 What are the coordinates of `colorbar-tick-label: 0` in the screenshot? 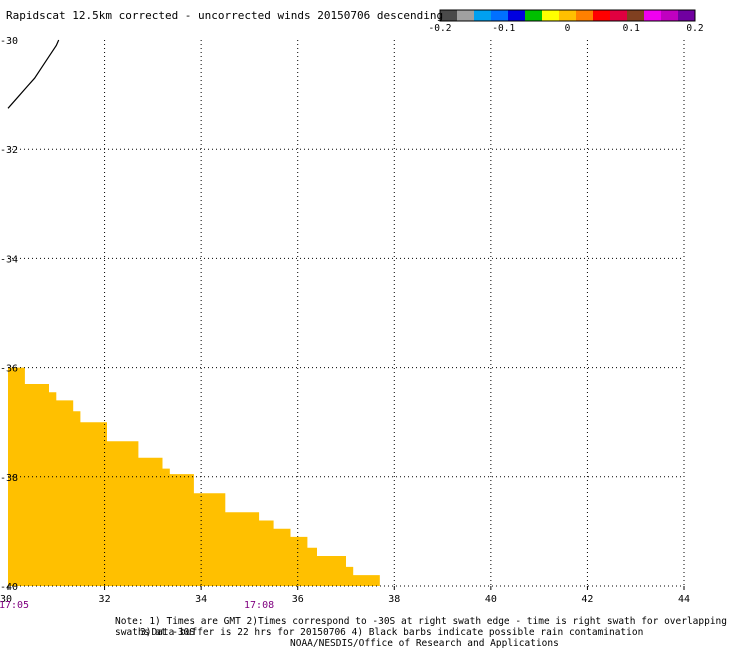 It's located at (568, 28).